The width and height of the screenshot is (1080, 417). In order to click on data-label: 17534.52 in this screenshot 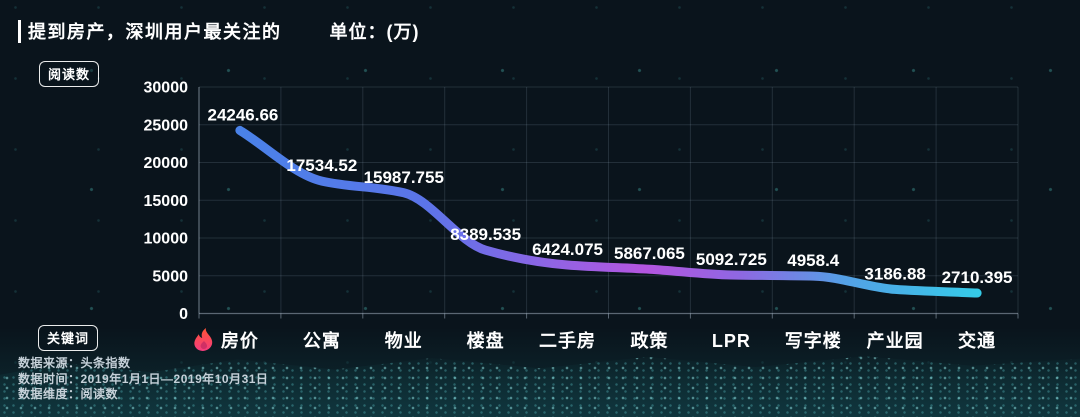, I will do `click(321, 165)`.